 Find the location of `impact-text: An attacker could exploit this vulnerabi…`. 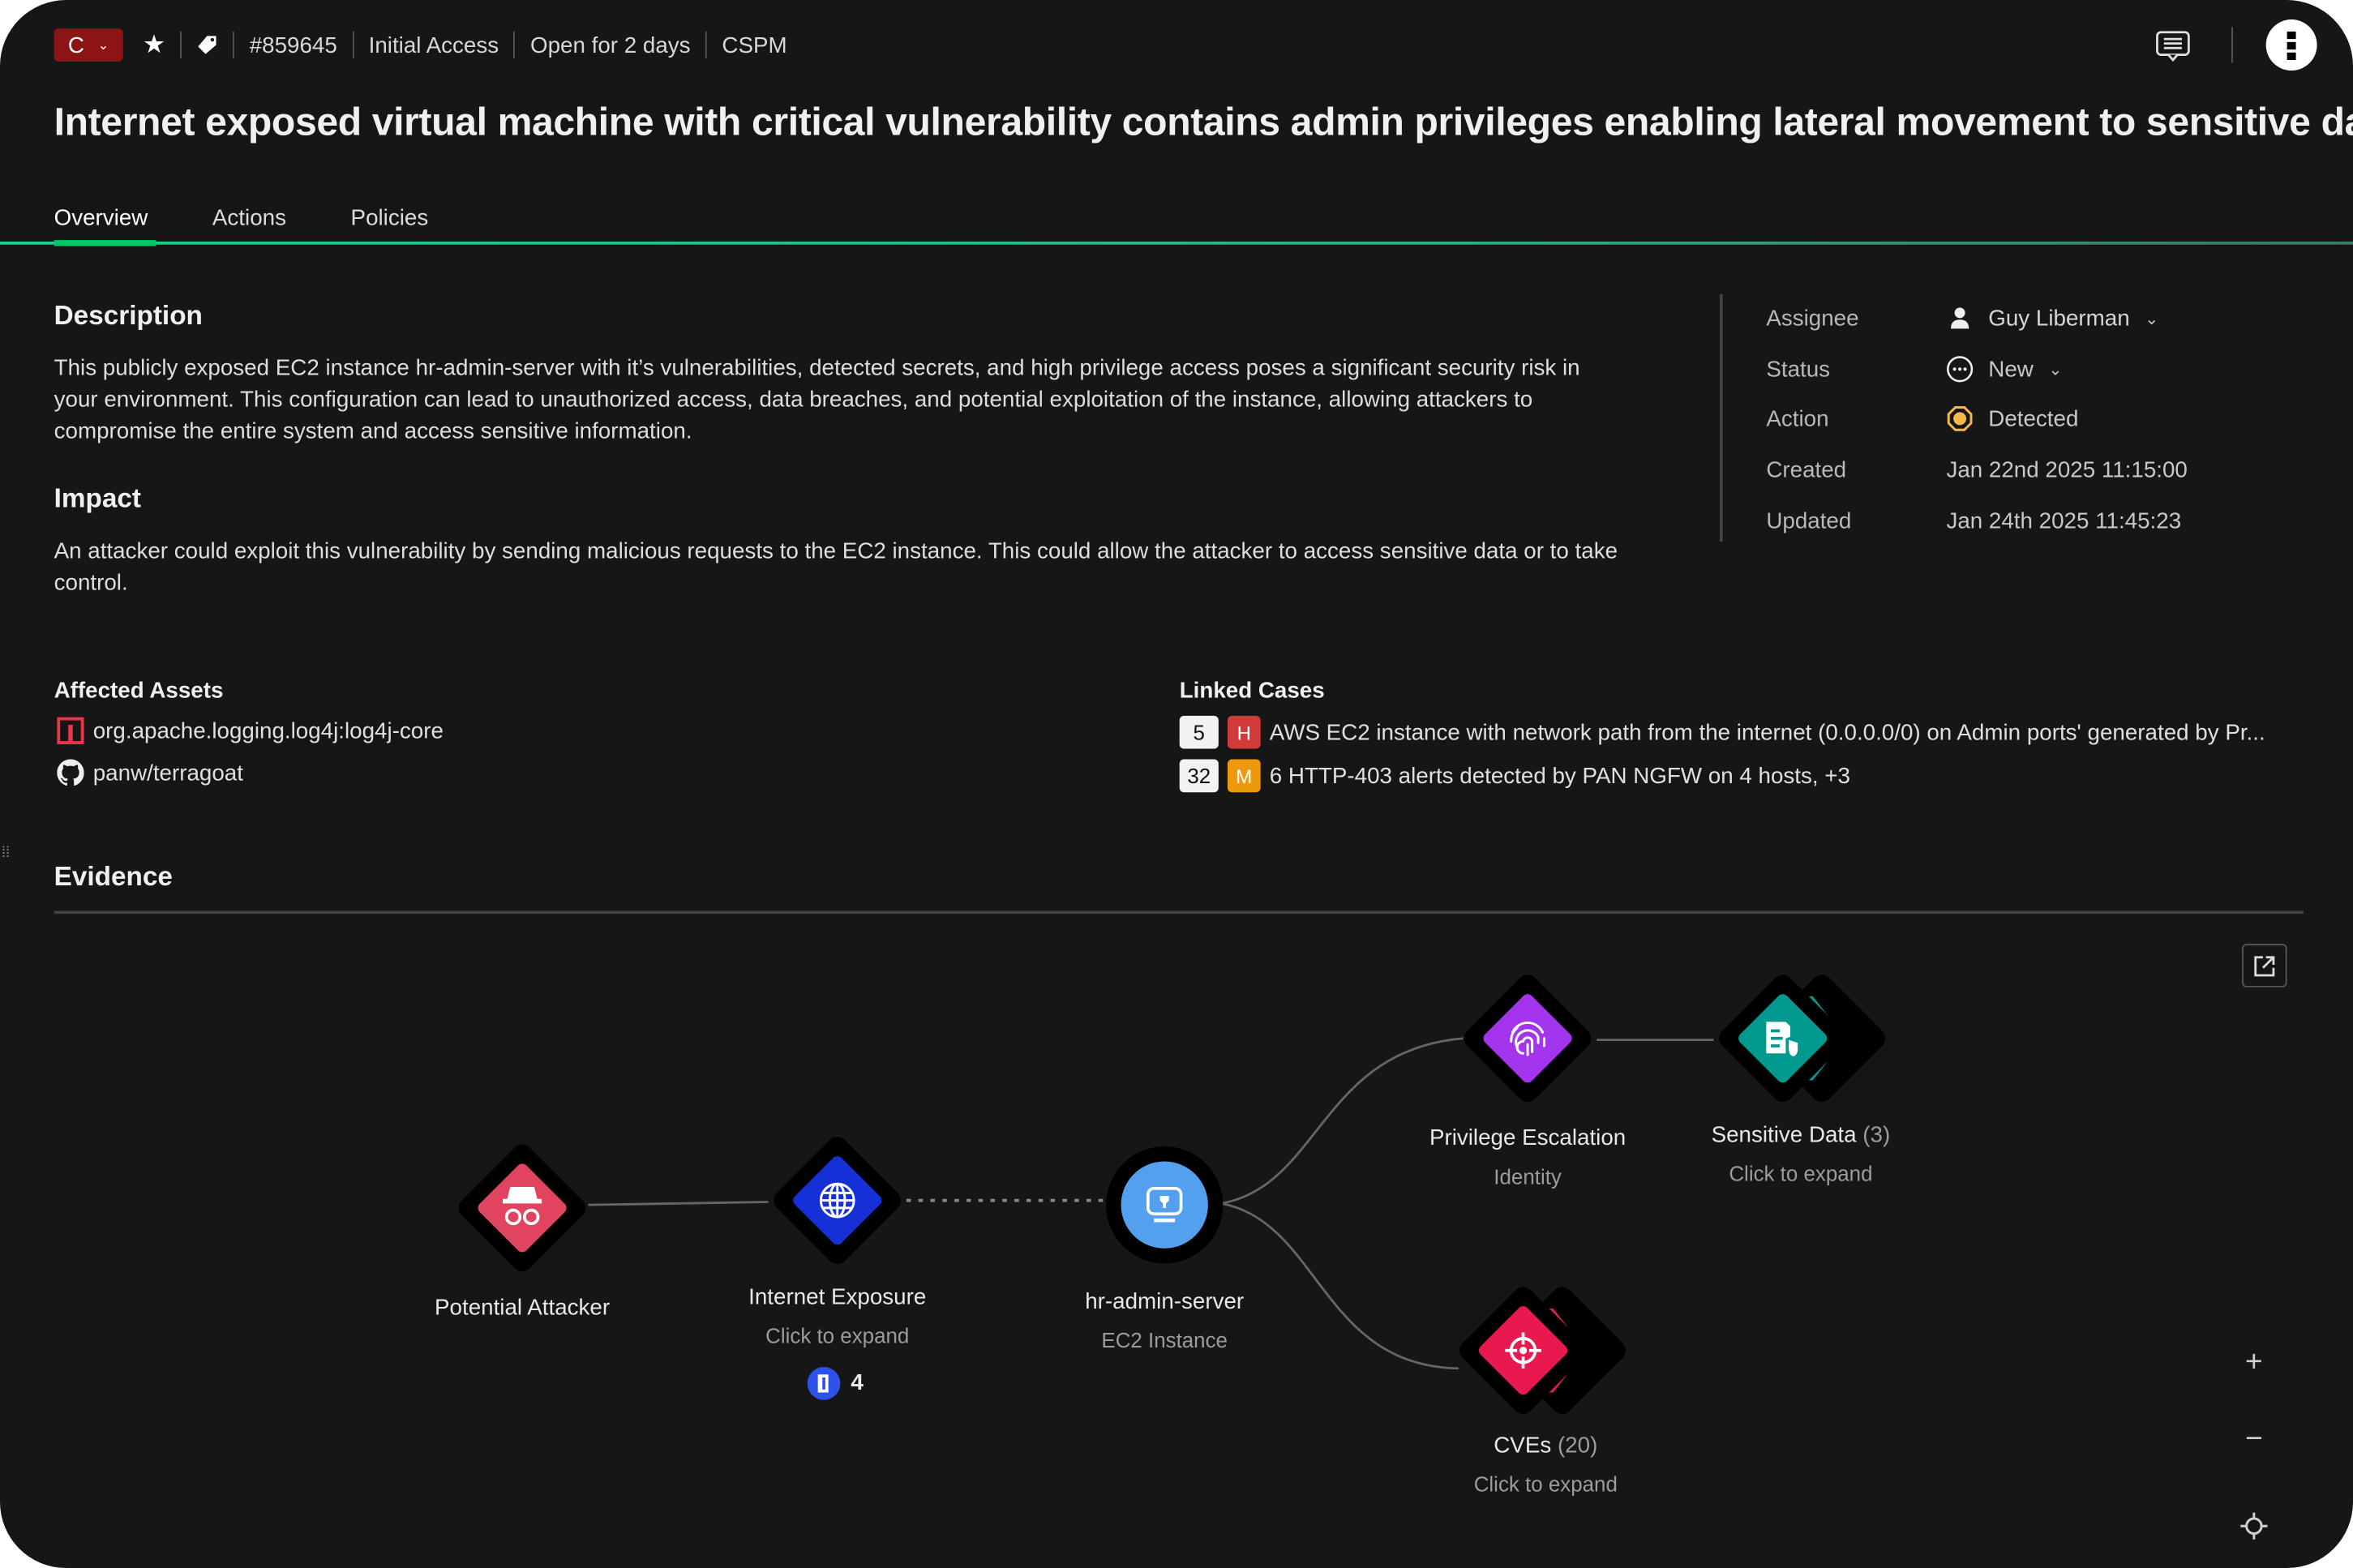

impact-text: An attacker could exploit this vulnerabi… is located at coordinates (836, 567).